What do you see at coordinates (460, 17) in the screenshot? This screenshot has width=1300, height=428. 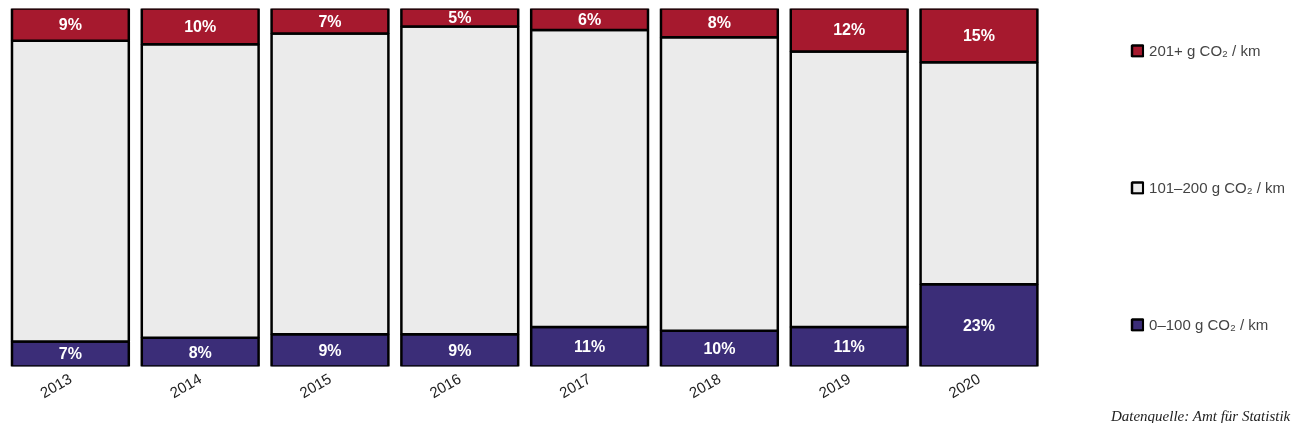 I see `data-label: 5%` at bounding box center [460, 17].